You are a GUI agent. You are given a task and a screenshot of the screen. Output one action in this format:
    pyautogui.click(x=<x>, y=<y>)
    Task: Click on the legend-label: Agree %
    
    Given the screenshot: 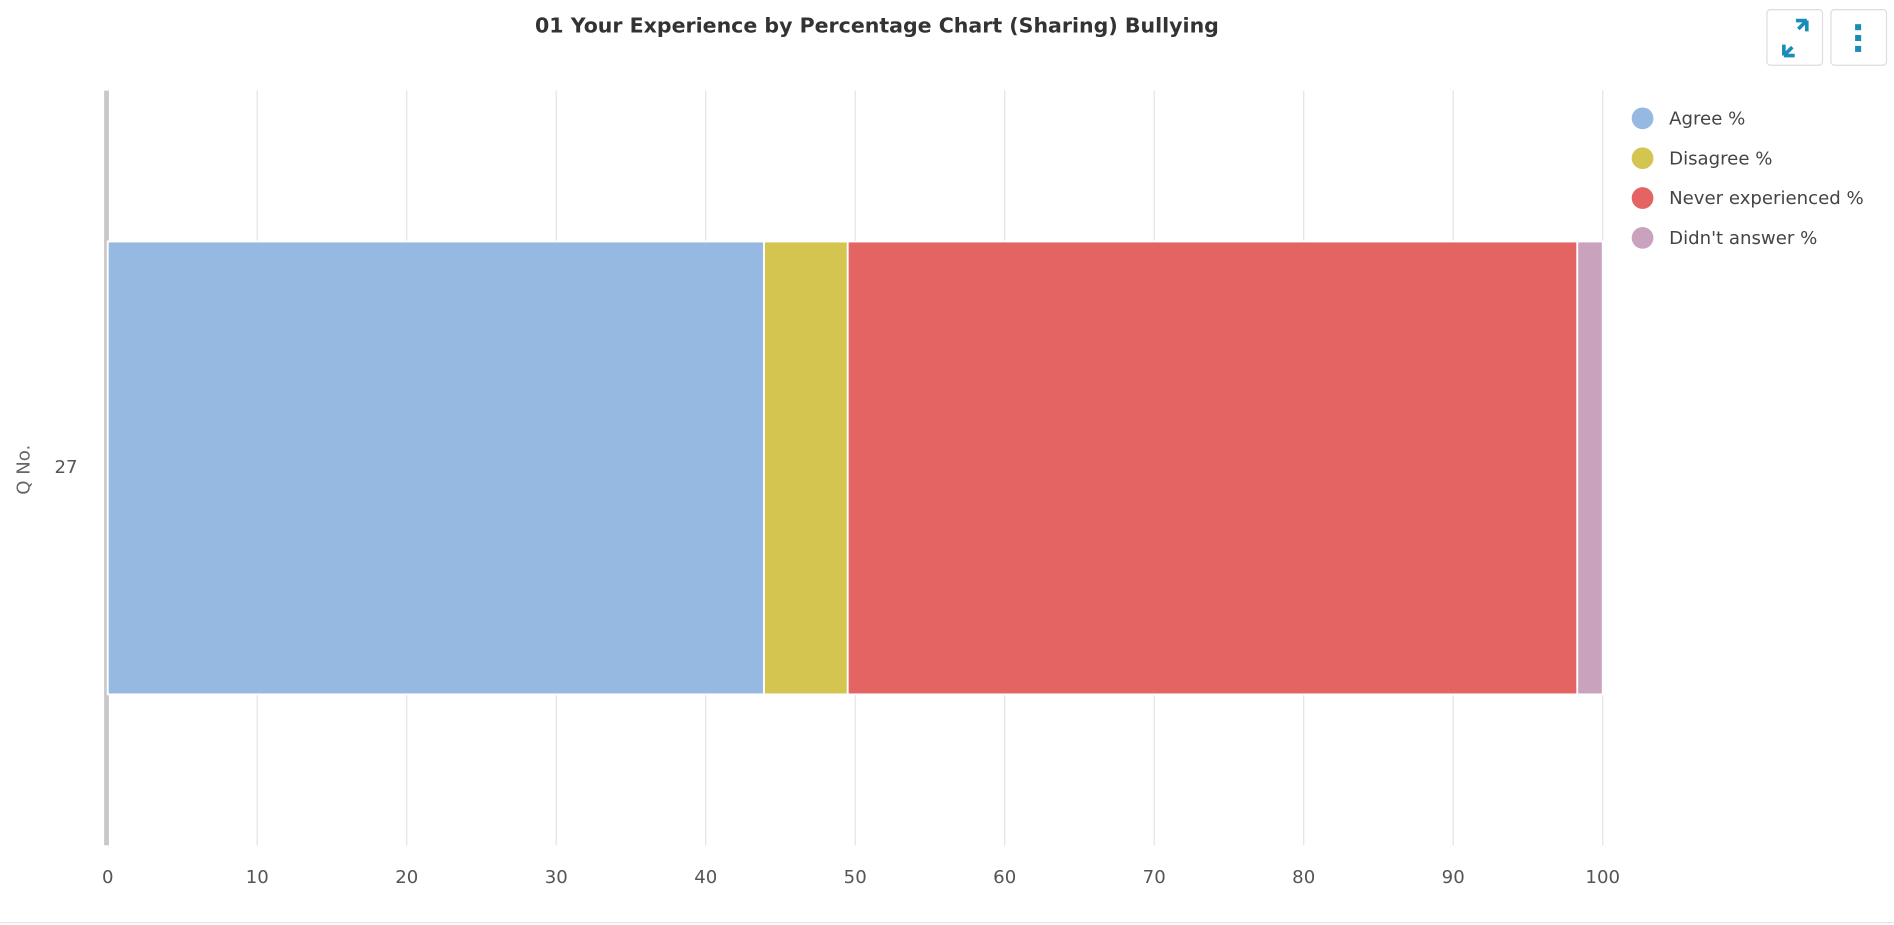 What is the action you would take?
    pyautogui.click(x=1707, y=119)
    